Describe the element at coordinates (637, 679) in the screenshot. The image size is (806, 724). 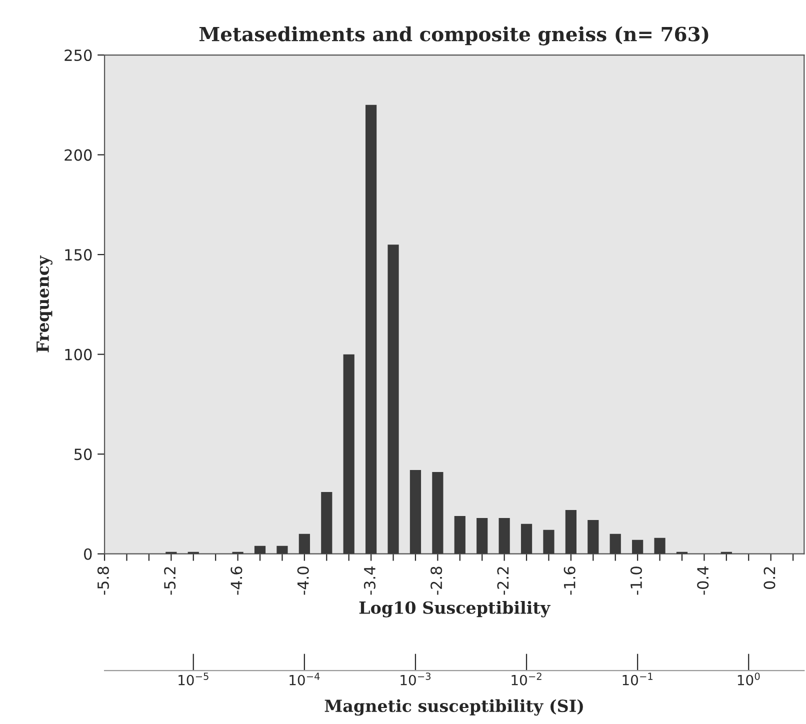
I see `x2-tick-label: 10$^{−1}$` at that location.